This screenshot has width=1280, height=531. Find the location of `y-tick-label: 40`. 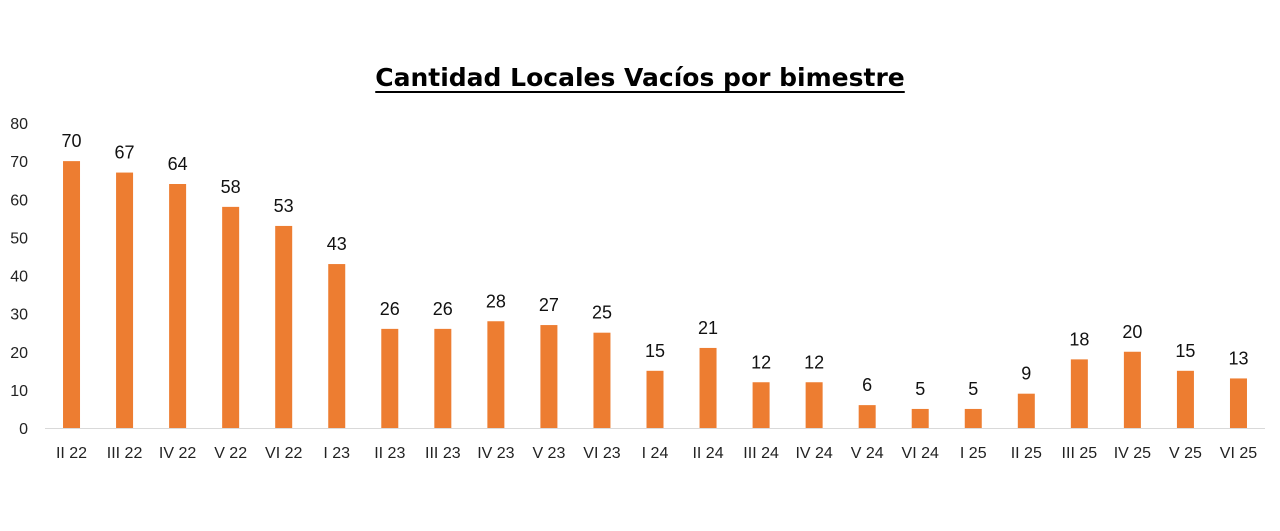

y-tick-label: 40 is located at coordinates (19, 277).